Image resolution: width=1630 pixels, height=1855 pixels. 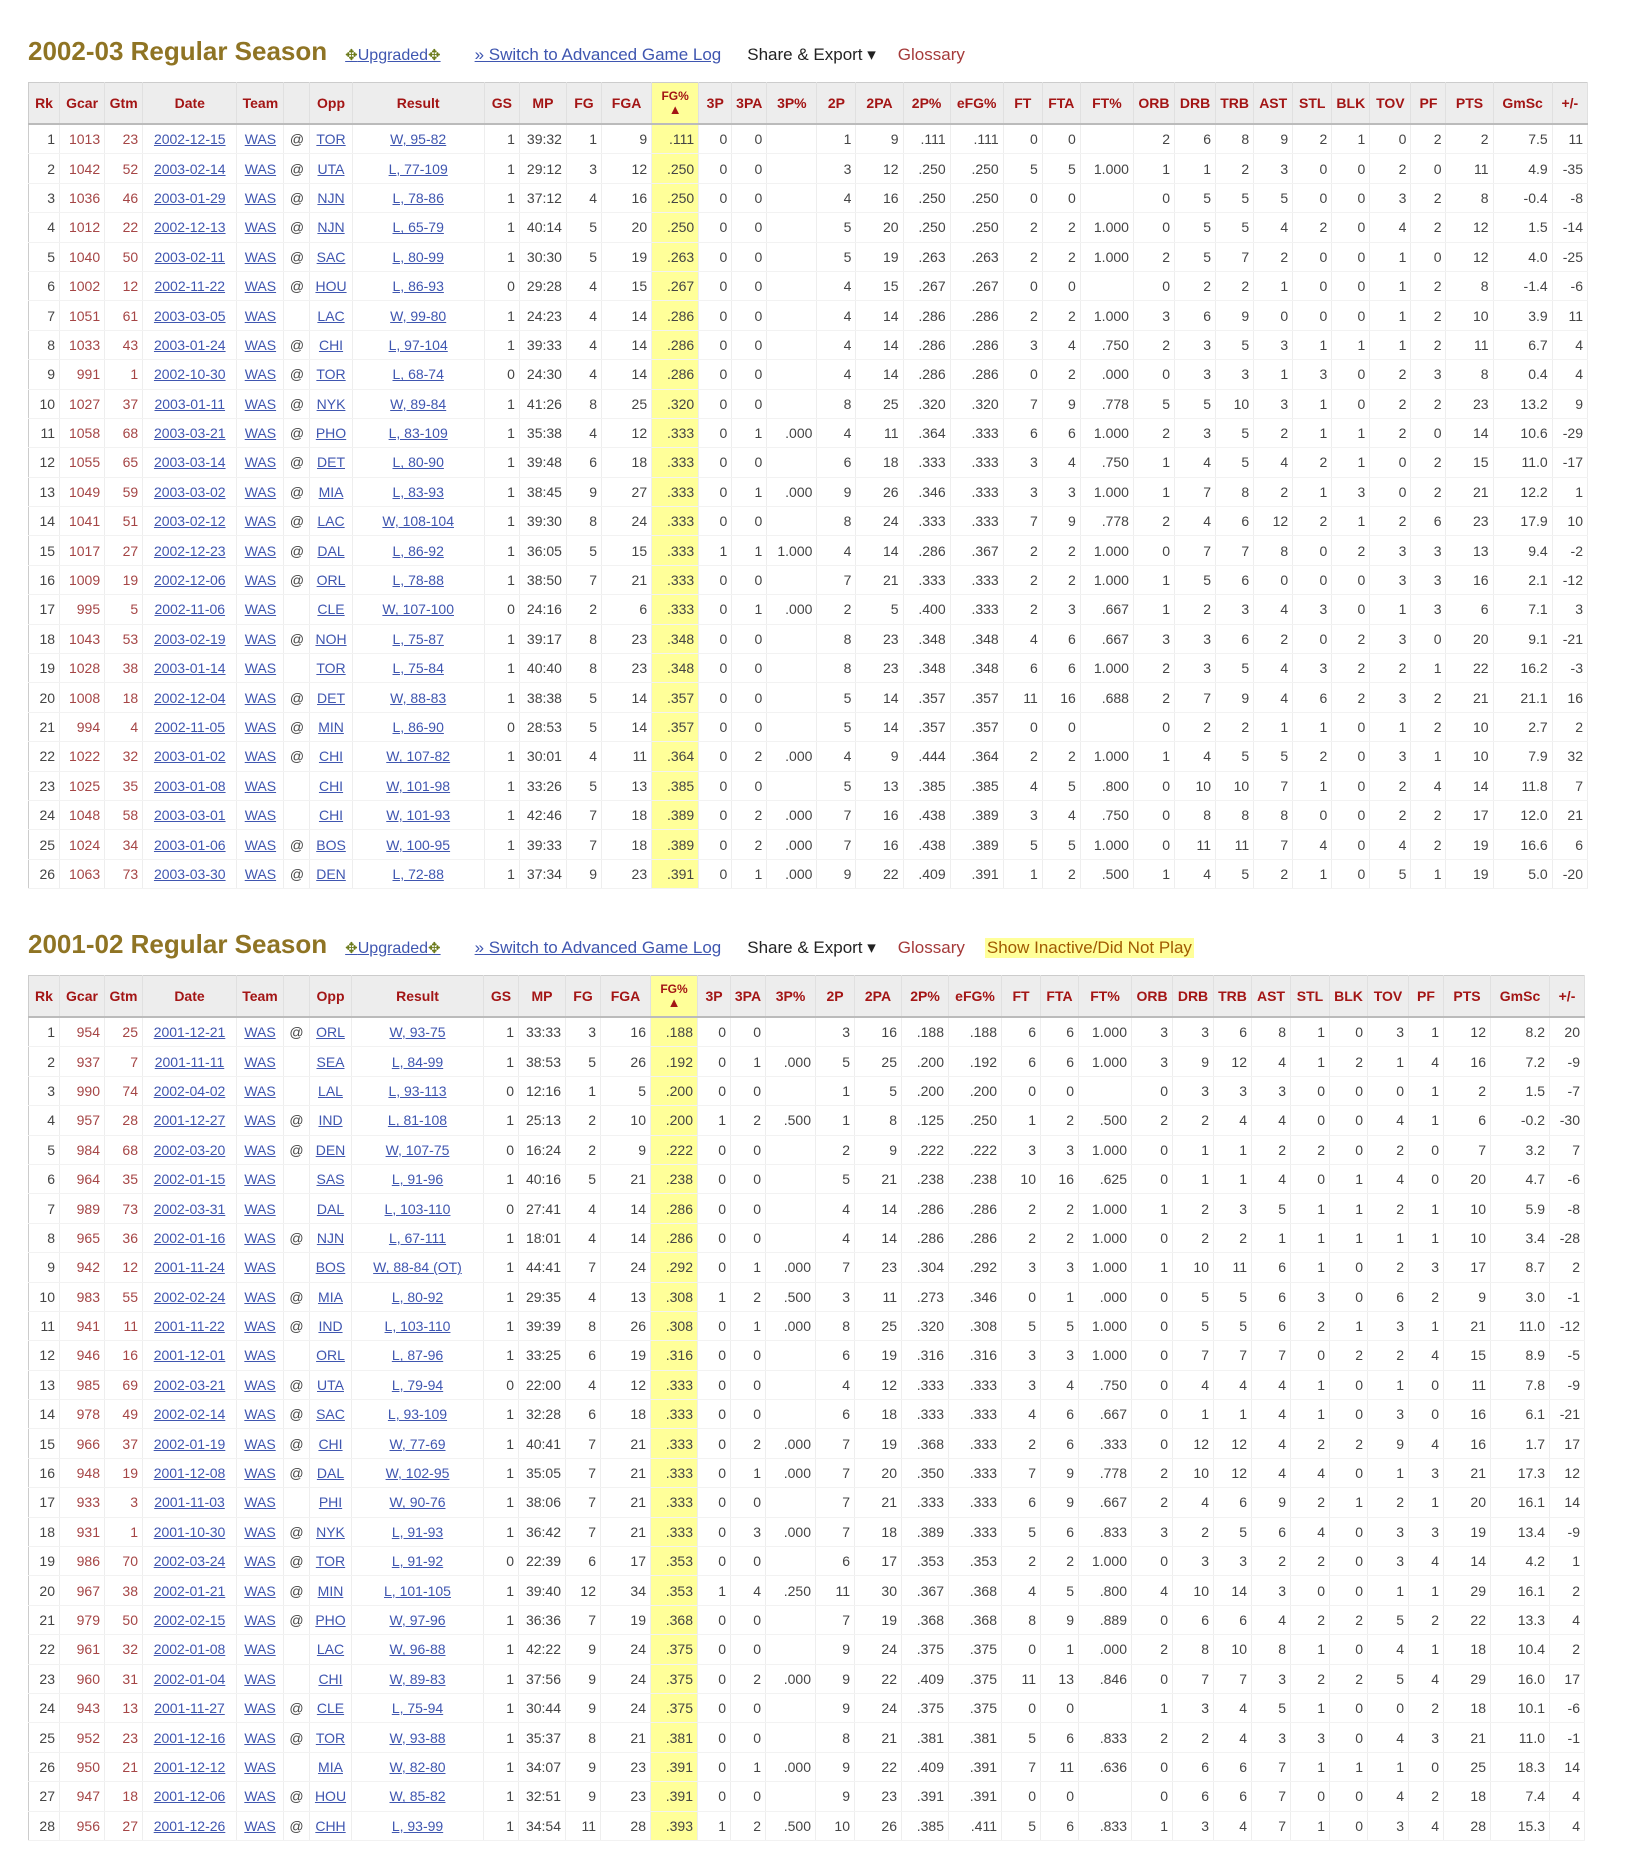 What do you see at coordinates (331, 550) in the screenshot?
I see `cell-opp: DAL` at bounding box center [331, 550].